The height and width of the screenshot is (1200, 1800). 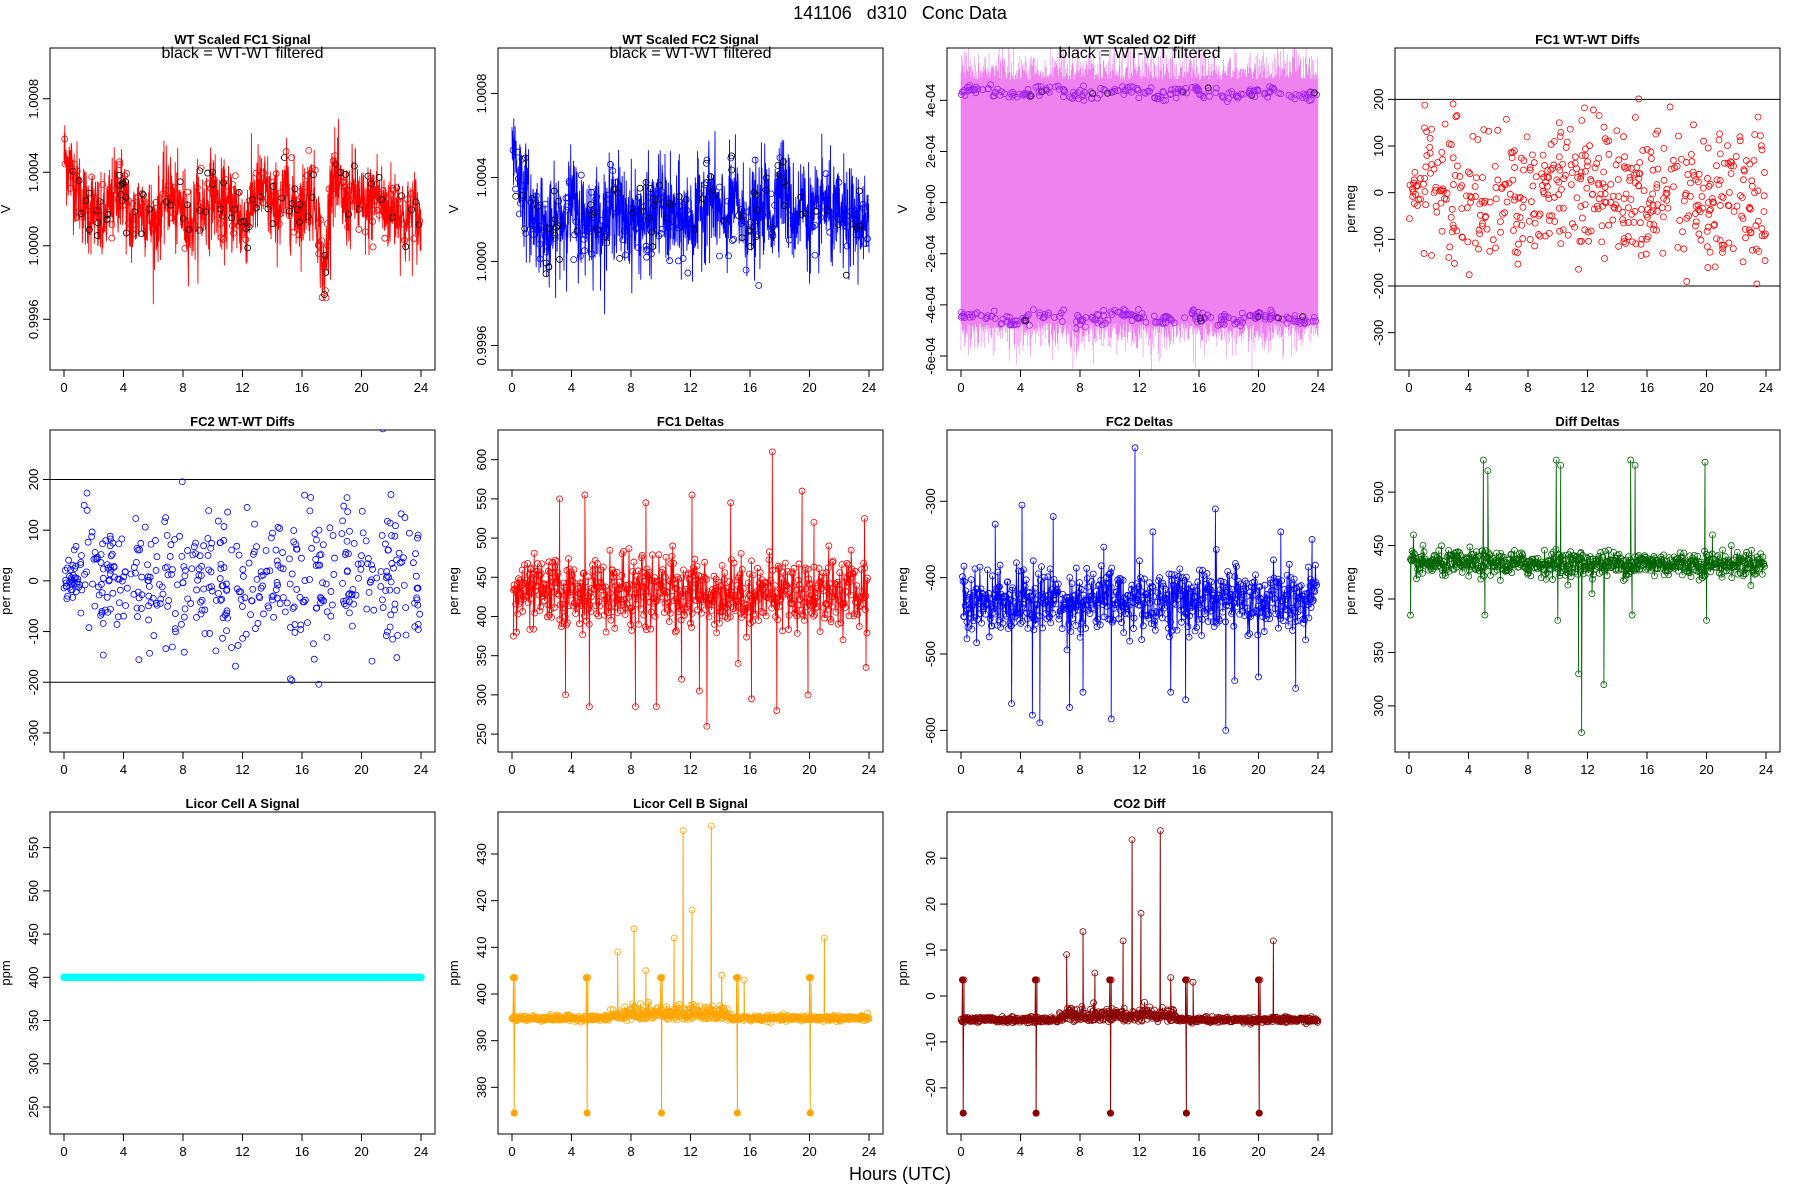 What do you see at coordinates (1408, 387) in the screenshot?
I see `x-tick-label: 0` at bounding box center [1408, 387].